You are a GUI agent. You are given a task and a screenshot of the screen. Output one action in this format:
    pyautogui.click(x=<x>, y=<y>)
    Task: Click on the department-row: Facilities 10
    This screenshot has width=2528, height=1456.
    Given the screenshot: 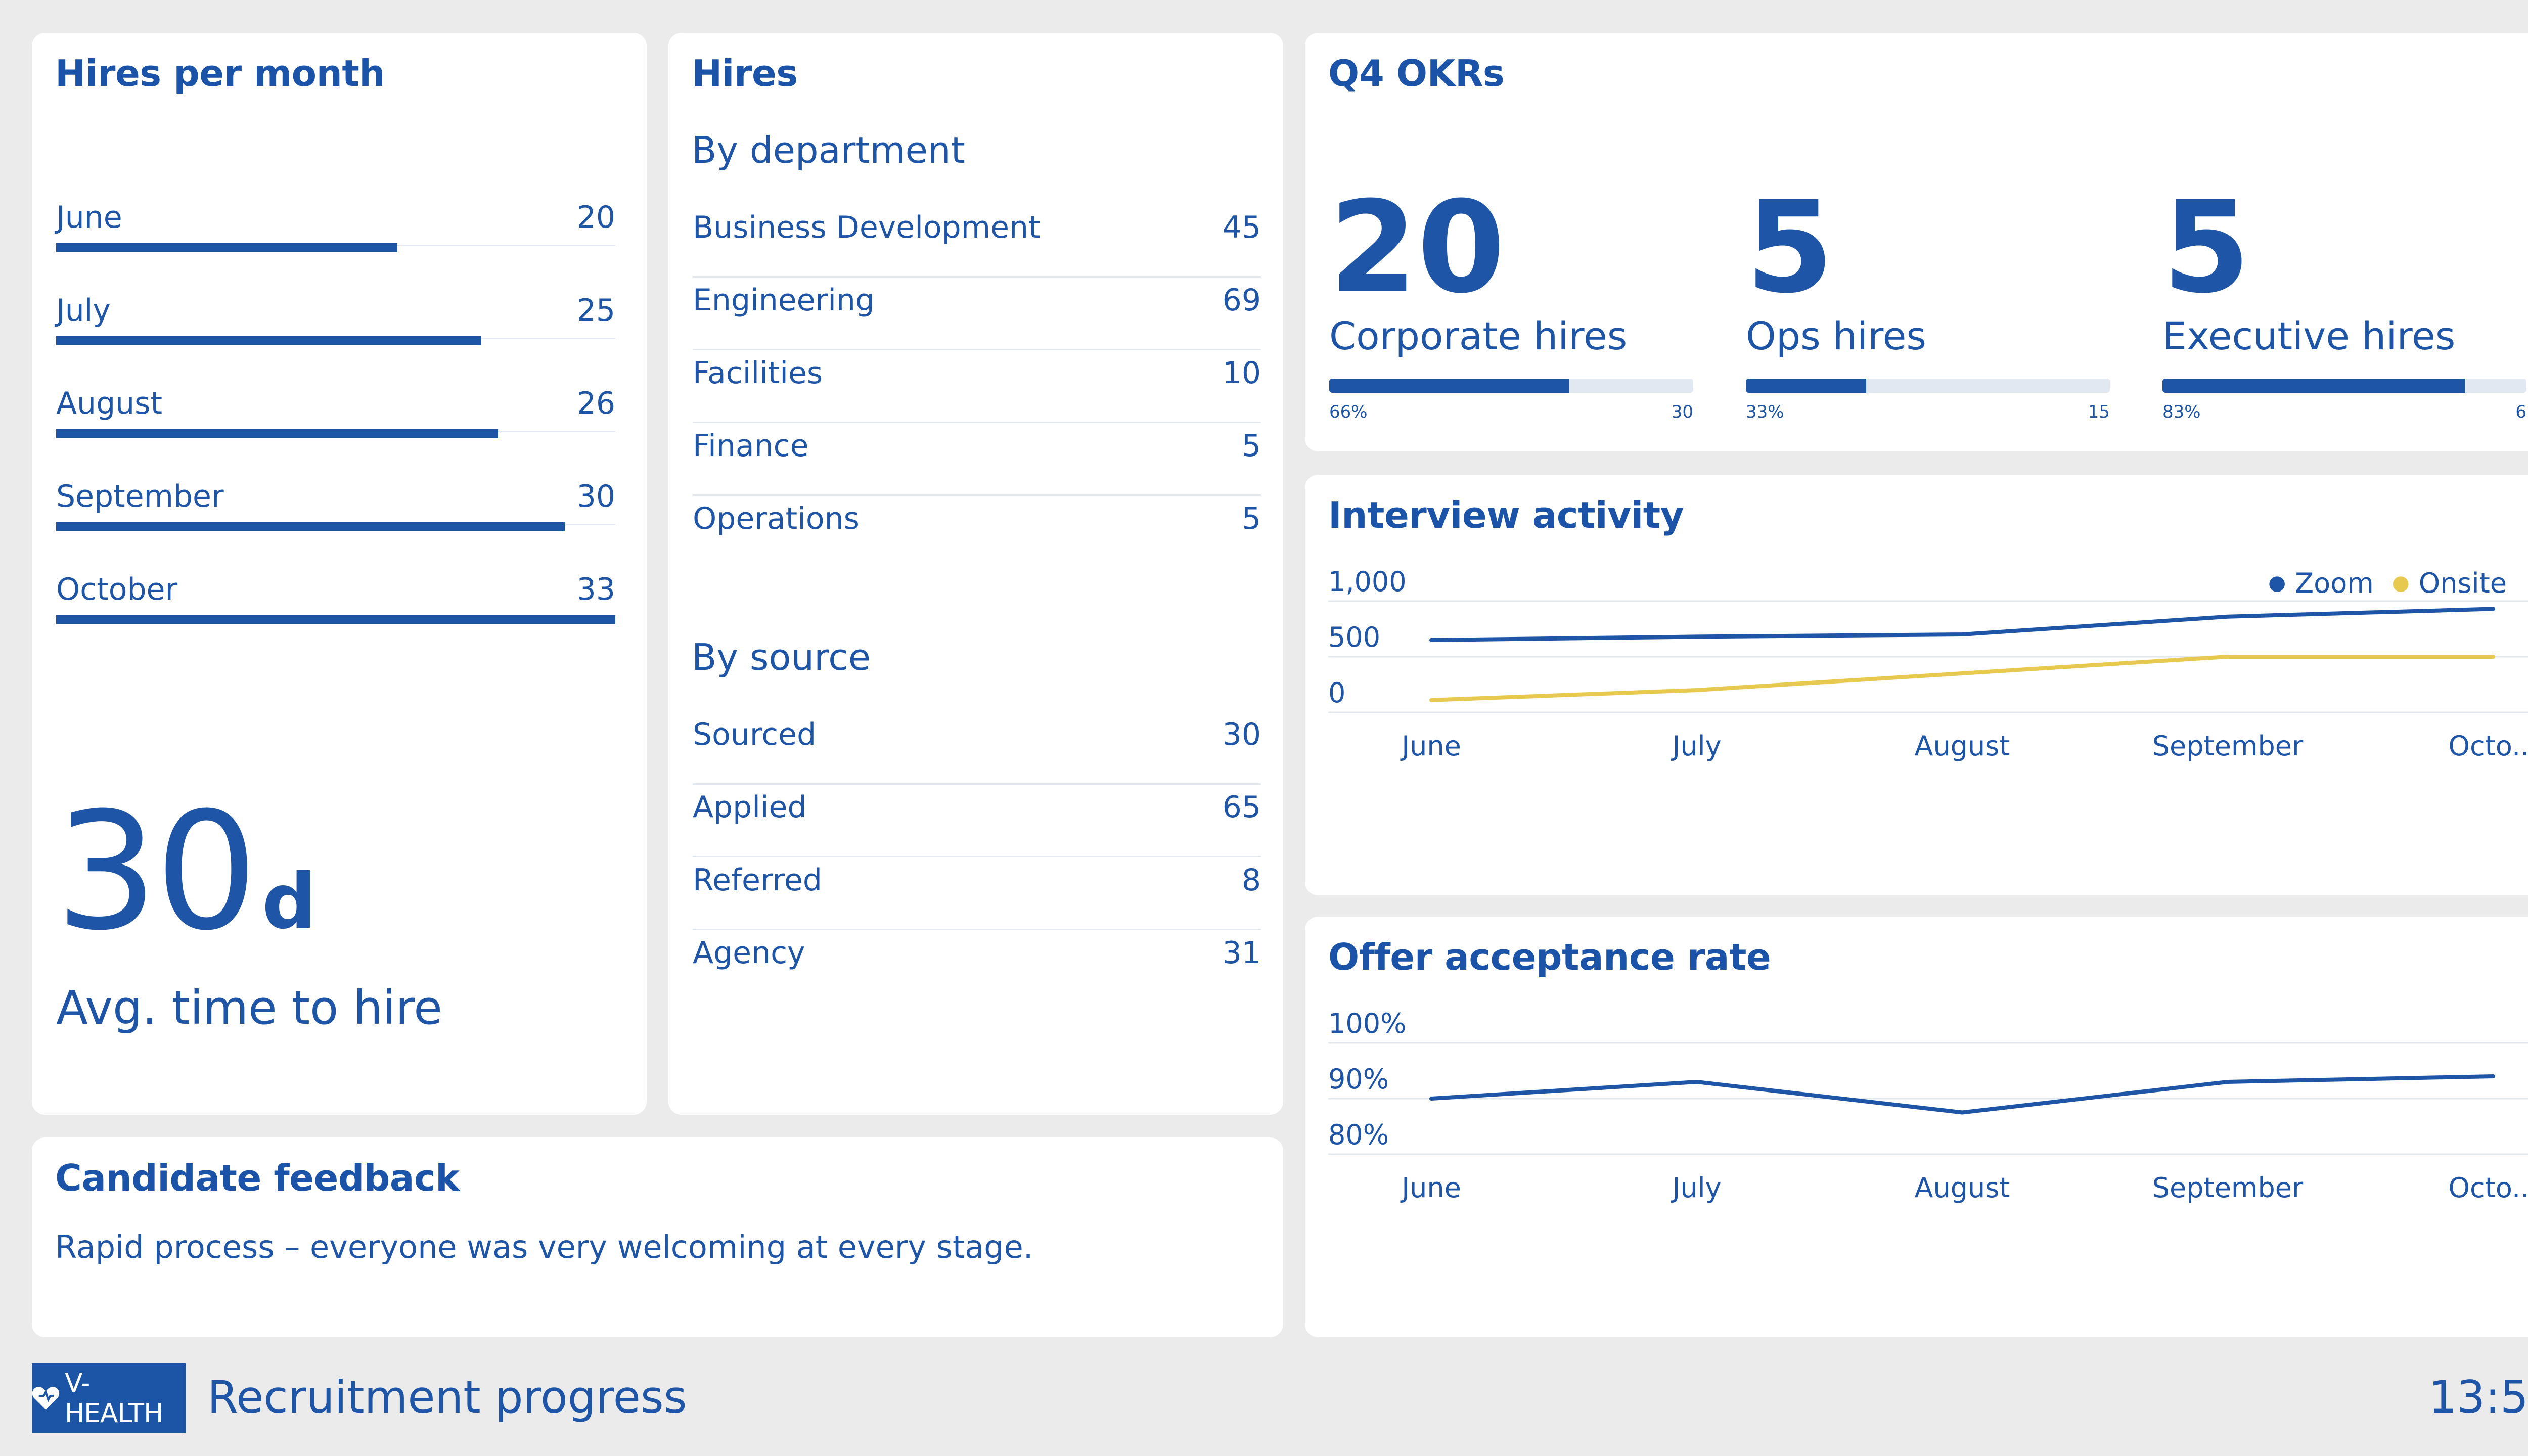 What is the action you would take?
    pyautogui.click(x=977, y=386)
    